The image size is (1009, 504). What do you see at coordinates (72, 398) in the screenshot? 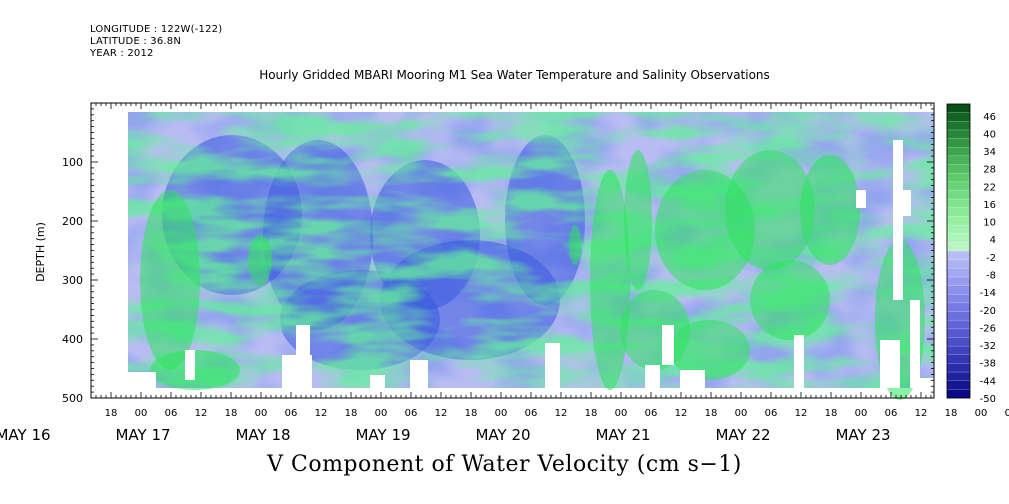
I see `y-tick-label: 500` at bounding box center [72, 398].